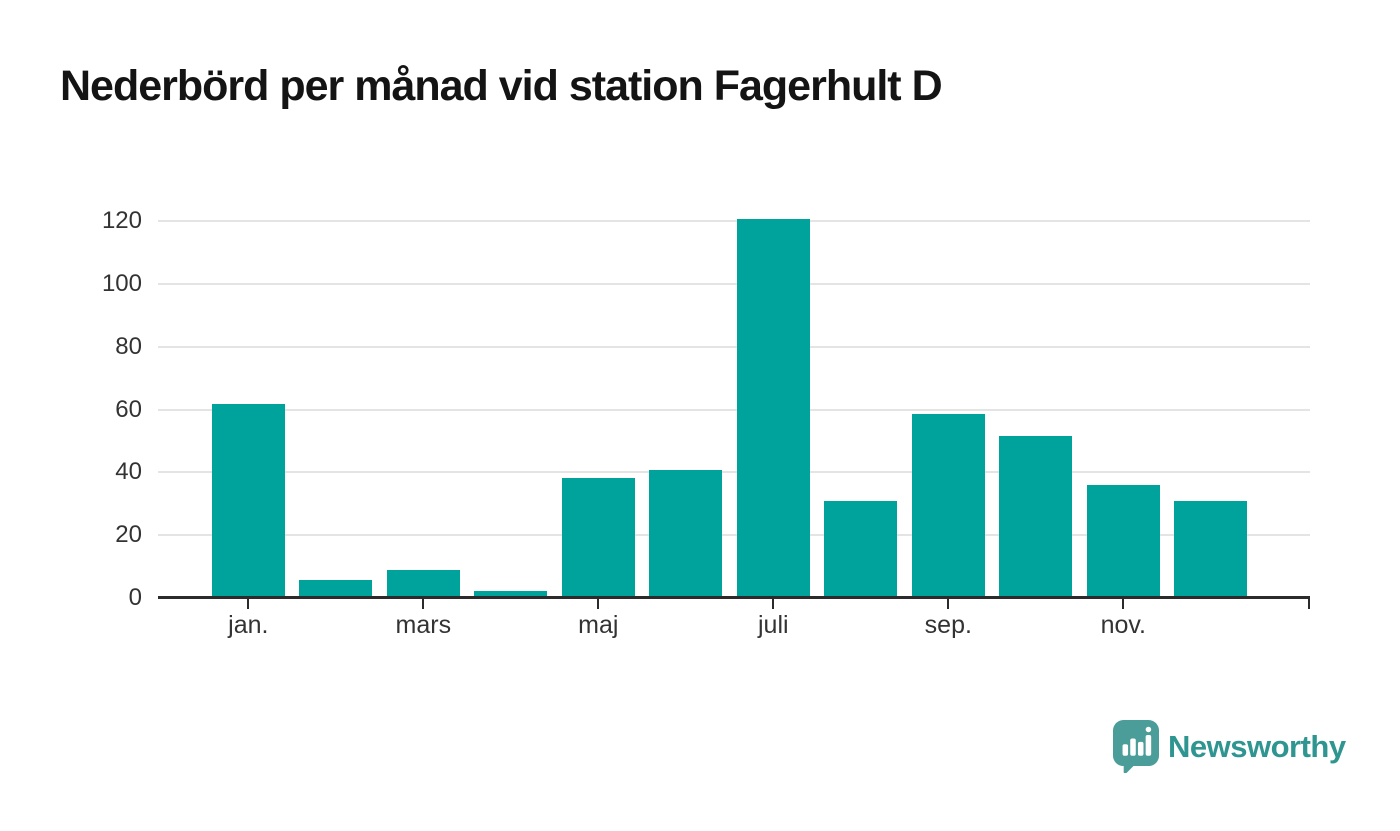 This screenshot has width=1400, height=831. I want to click on bar-dec., so click(1211, 548).